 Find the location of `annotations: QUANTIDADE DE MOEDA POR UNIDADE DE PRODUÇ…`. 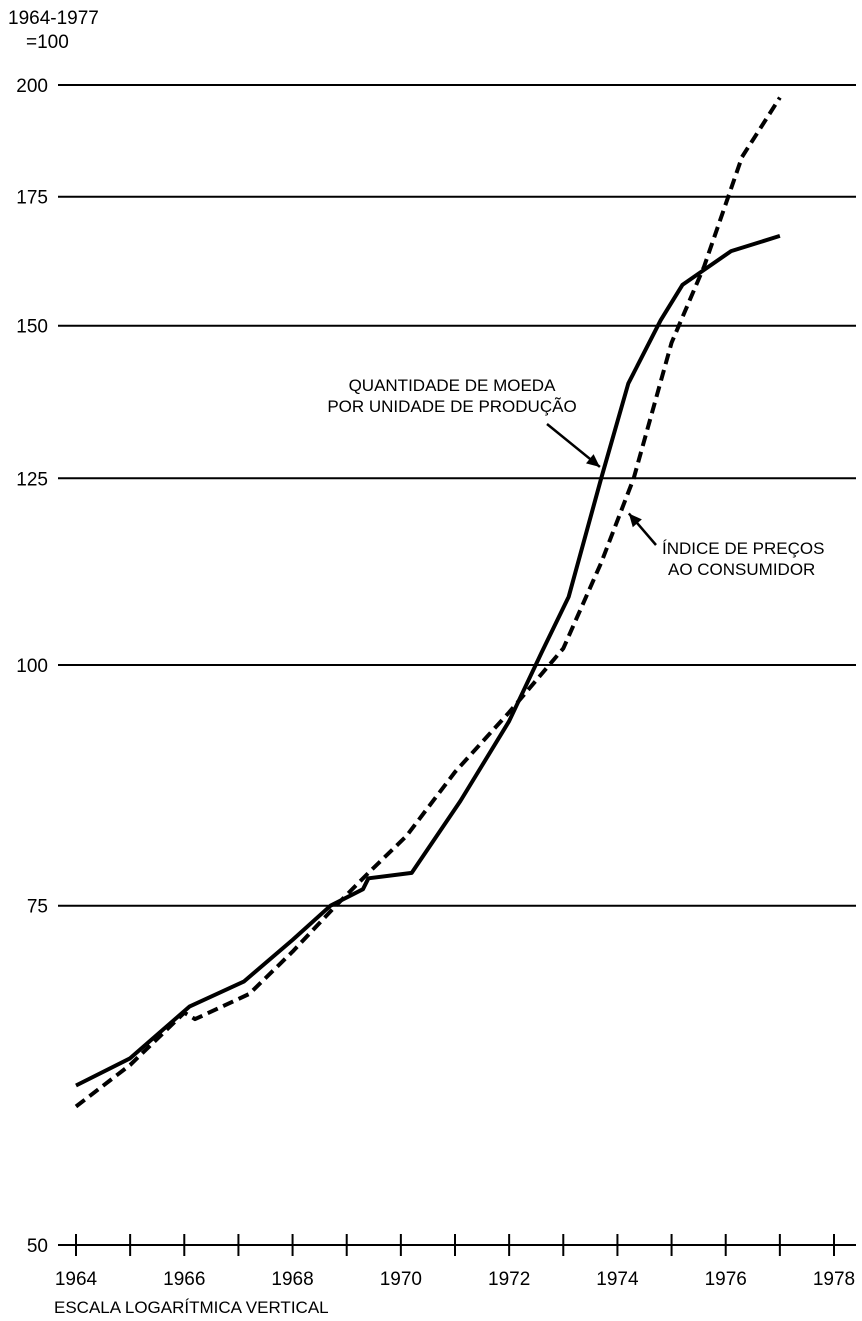

annotations: QUANTIDADE DE MOEDA POR UNIDADE DE PRODUÇ… is located at coordinates (575, 477).